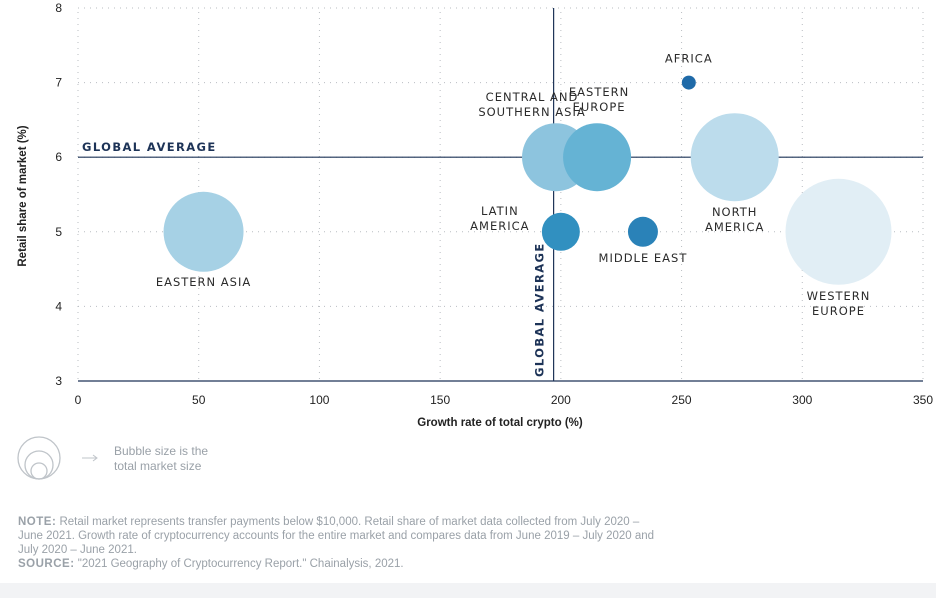 Image resolution: width=936 pixels, height=598 pixels. Describe the element at coordinates (161, 451) in the screenshot. I see `legend-text-line1: Bubble size is the` at that location.